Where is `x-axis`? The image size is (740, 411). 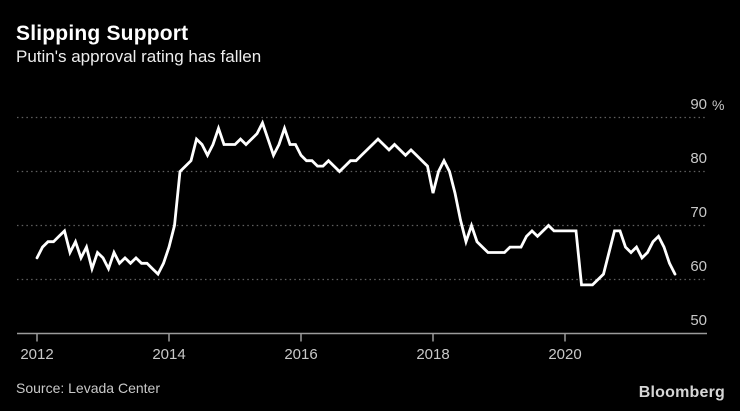 x-axis is located at coordinates (362, 337).